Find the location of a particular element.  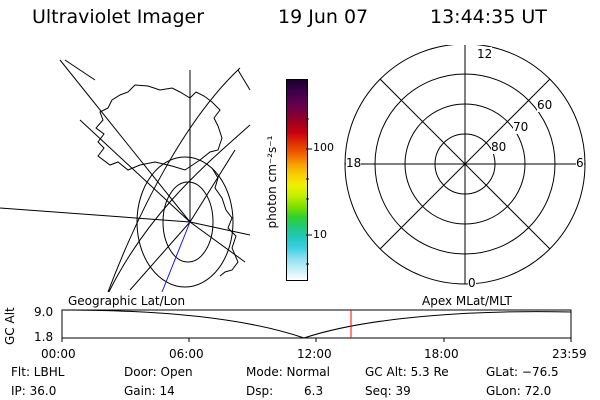

status-door: Door: Open is located at coordinates (158, 372).